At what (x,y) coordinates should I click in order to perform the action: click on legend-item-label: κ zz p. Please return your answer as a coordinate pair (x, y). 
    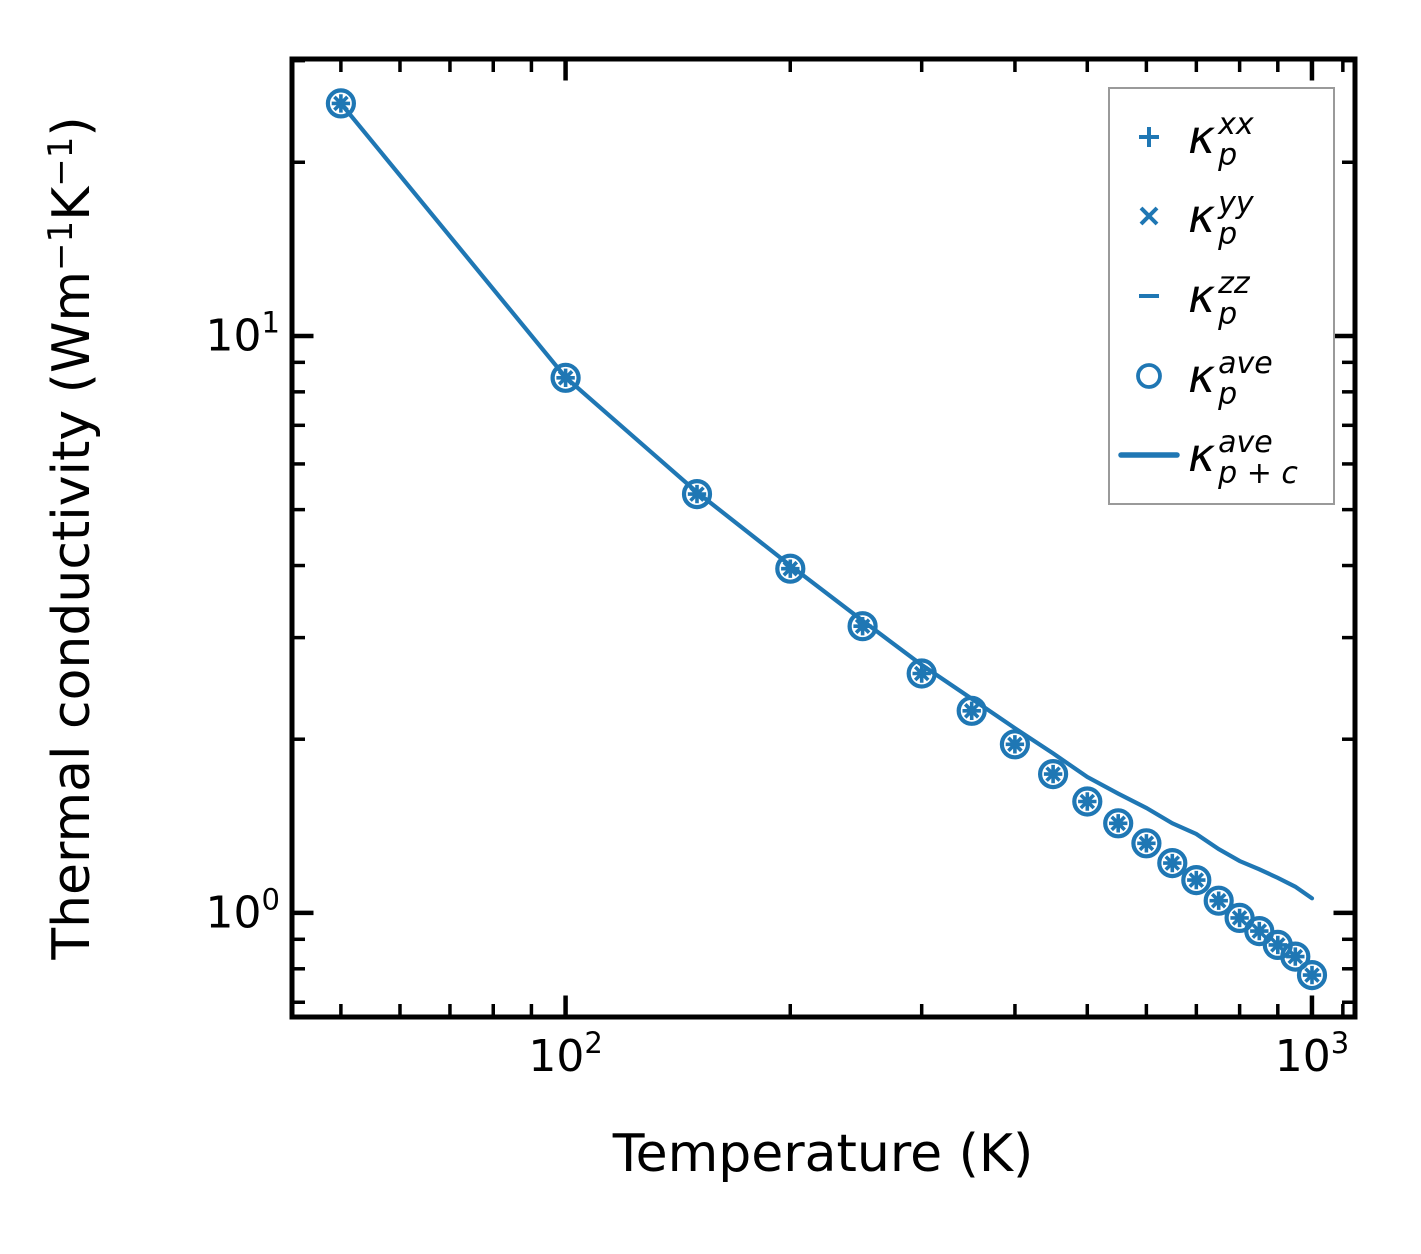
    Looking at the image, I should click on (1219, 298).